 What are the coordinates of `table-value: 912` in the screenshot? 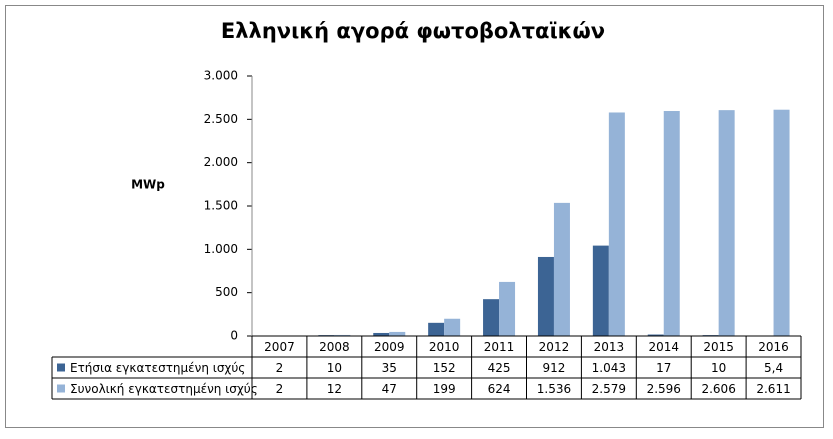 It's located at (553, 368).